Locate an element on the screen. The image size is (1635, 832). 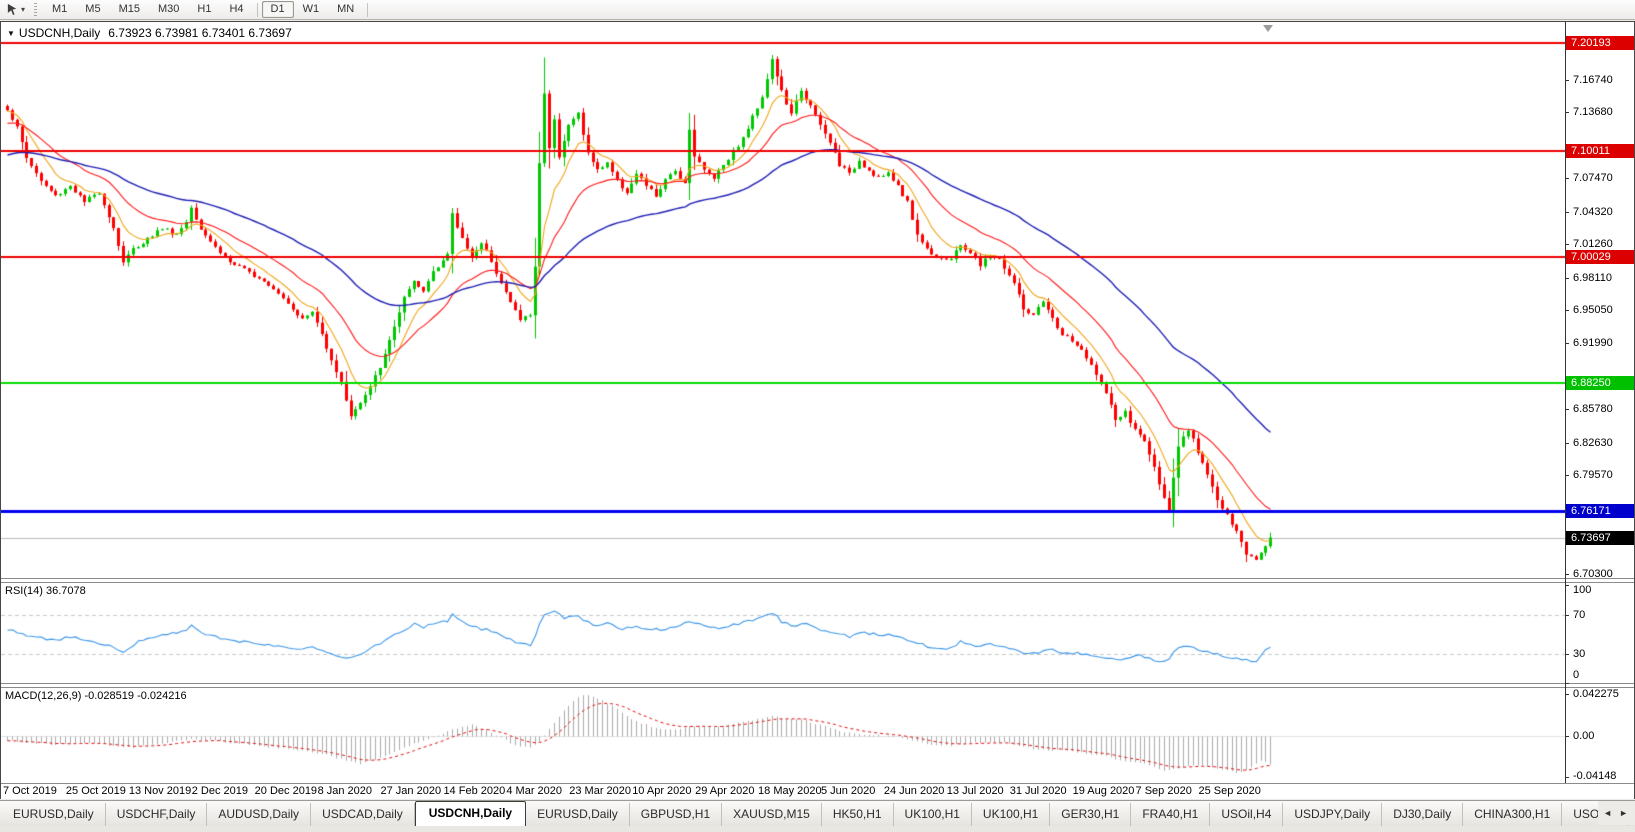
timeframe-button-W1: W1 is located at coordinates (311, 9).